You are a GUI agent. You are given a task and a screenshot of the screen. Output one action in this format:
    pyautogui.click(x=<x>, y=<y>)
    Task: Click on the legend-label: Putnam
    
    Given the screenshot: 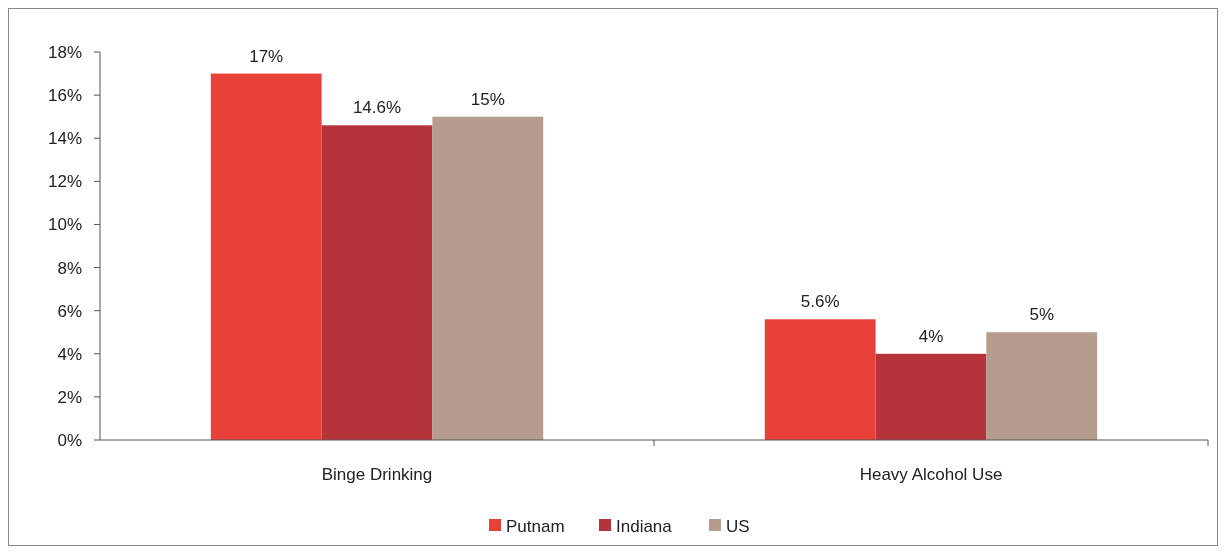 What is the action you would take?
    pyautogui.click(x=535, y=526)
    